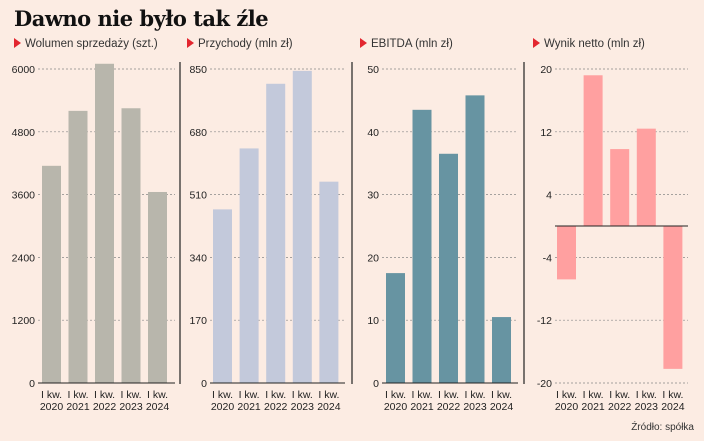  Describe the element at coordinates (412, 44) in the screenshot. I see `chart-title: EBITDA (mln zł)` at that location.